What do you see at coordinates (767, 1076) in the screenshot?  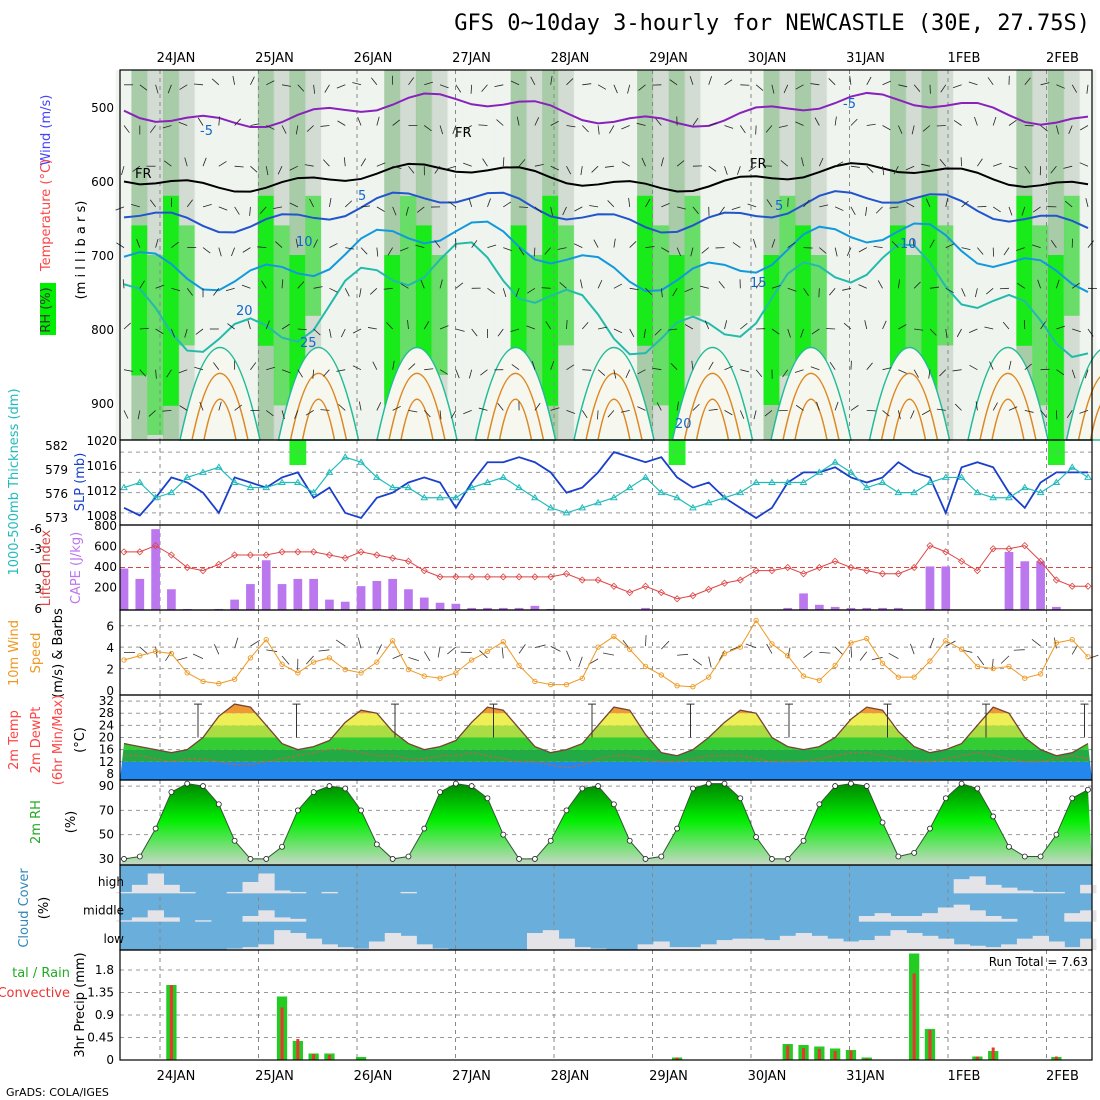 I see `date-label-bottom: 30JAN` at bounding box center [767, 1076].